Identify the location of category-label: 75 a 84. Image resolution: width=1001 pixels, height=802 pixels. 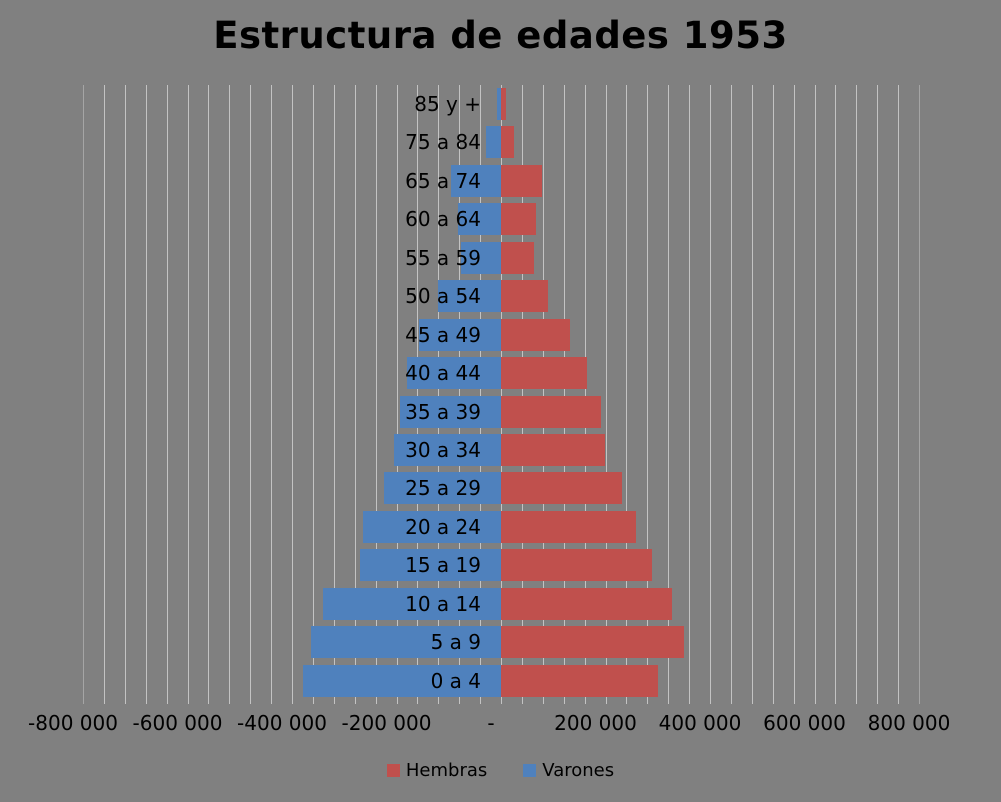
(443, 142).